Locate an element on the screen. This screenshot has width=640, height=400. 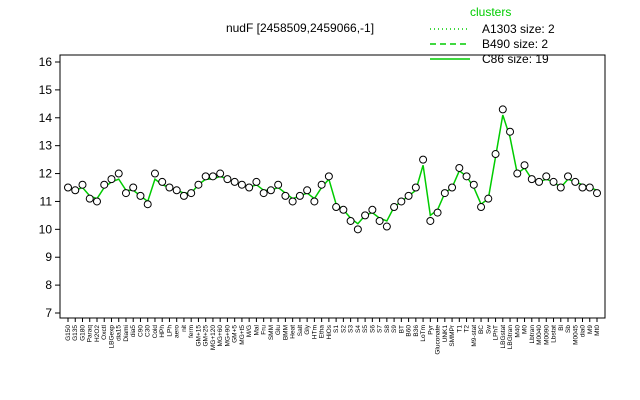
x-tick-label: aero is located at coordinates (177, 331).